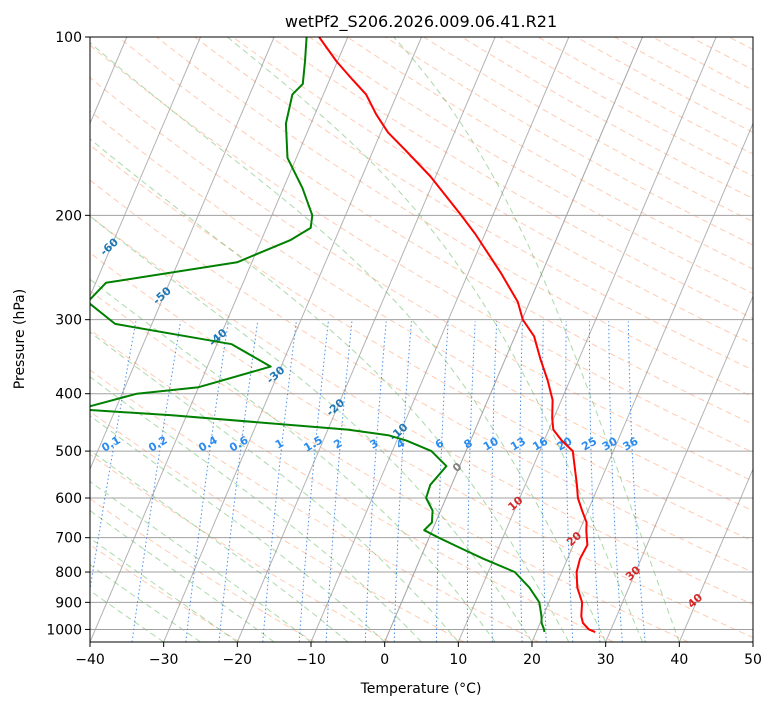 This screenshot has height=708, width=775. Describe the element at coordinates (238, 660) in the screenshot. I see `x-tick-label: −20` at that location.